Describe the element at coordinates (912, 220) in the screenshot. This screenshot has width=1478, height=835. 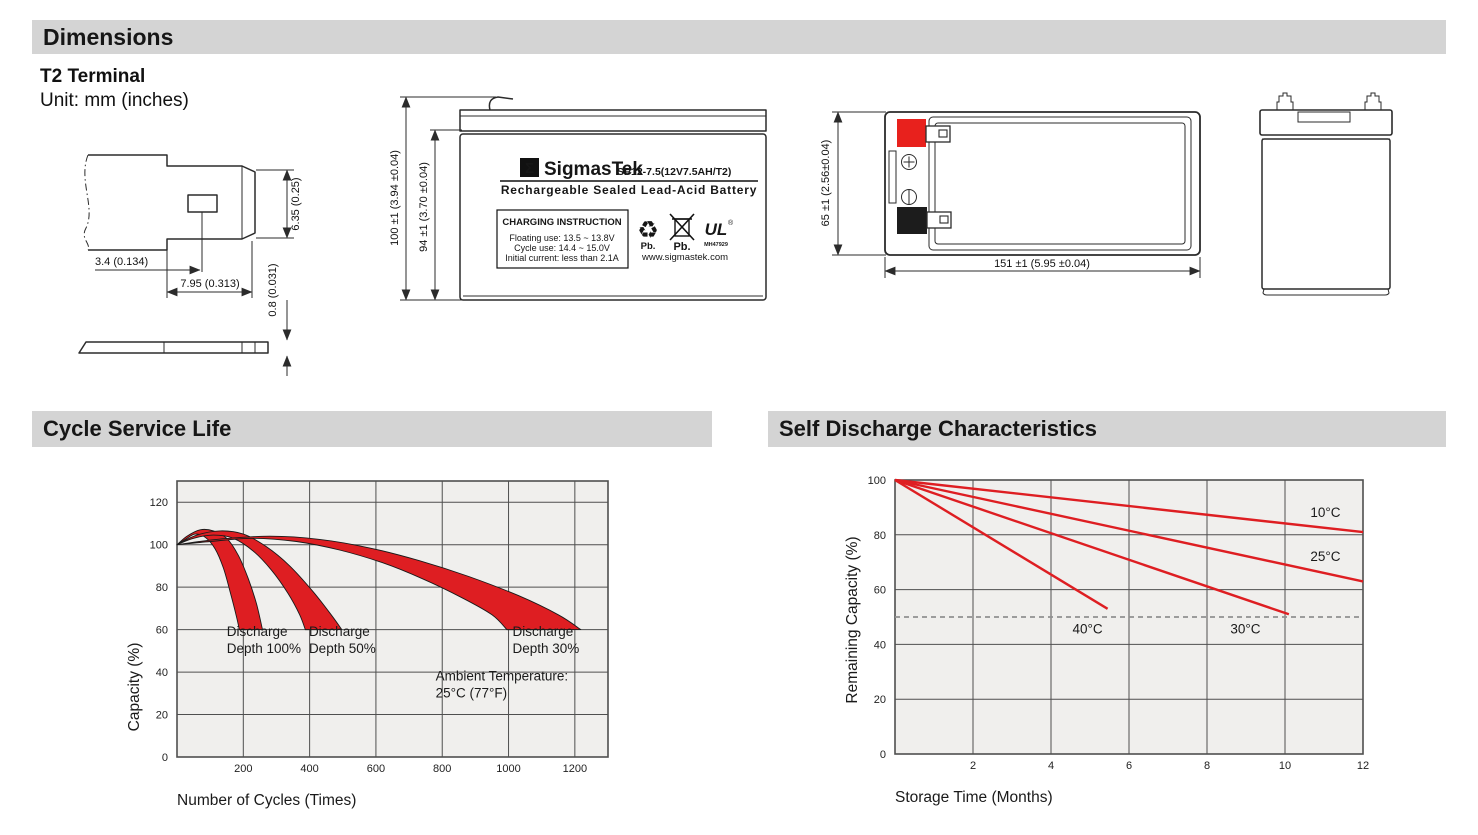
I see `negative-terminal-marker` at that location.